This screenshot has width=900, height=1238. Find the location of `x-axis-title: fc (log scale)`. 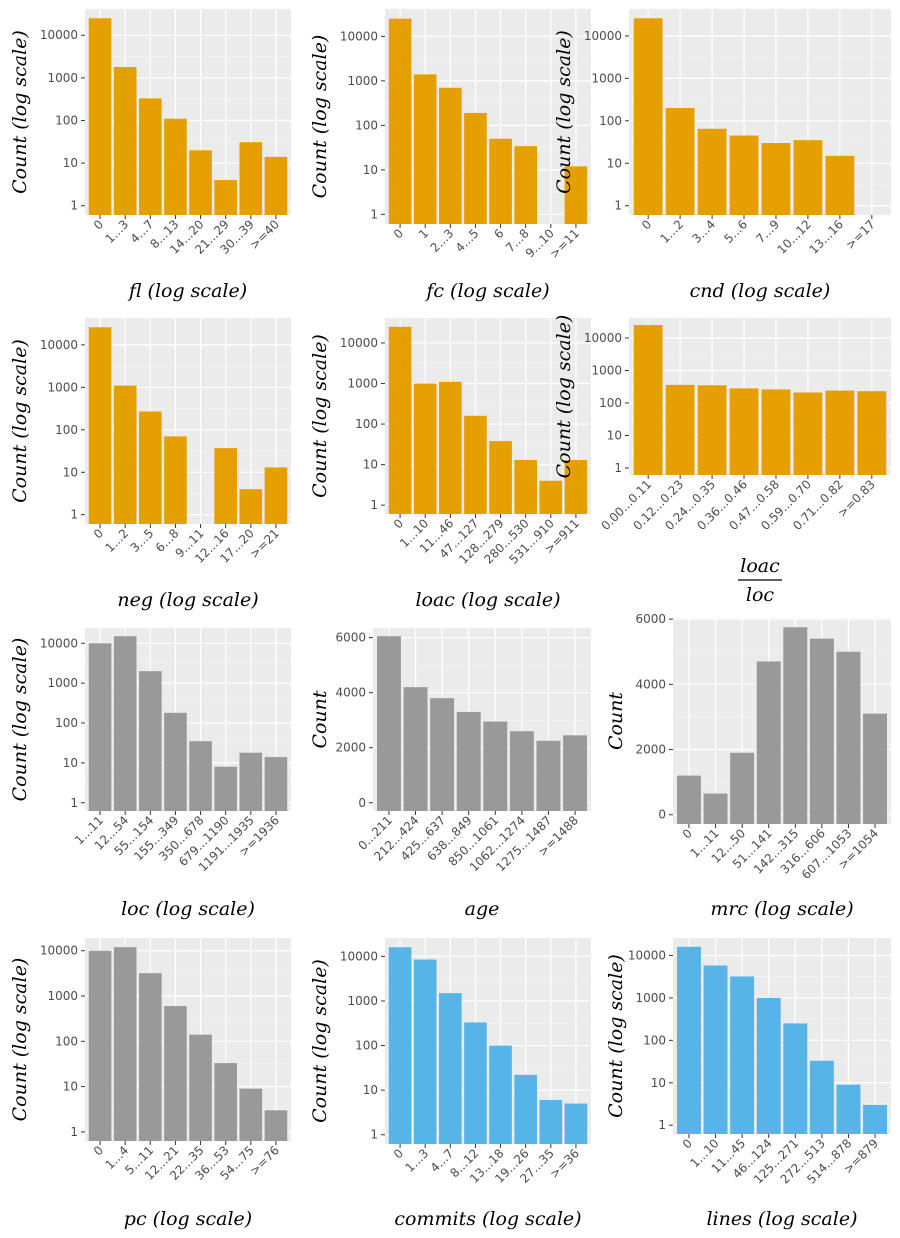

x-axis-title: fc (log scale) is located at coordinates (486, 291).